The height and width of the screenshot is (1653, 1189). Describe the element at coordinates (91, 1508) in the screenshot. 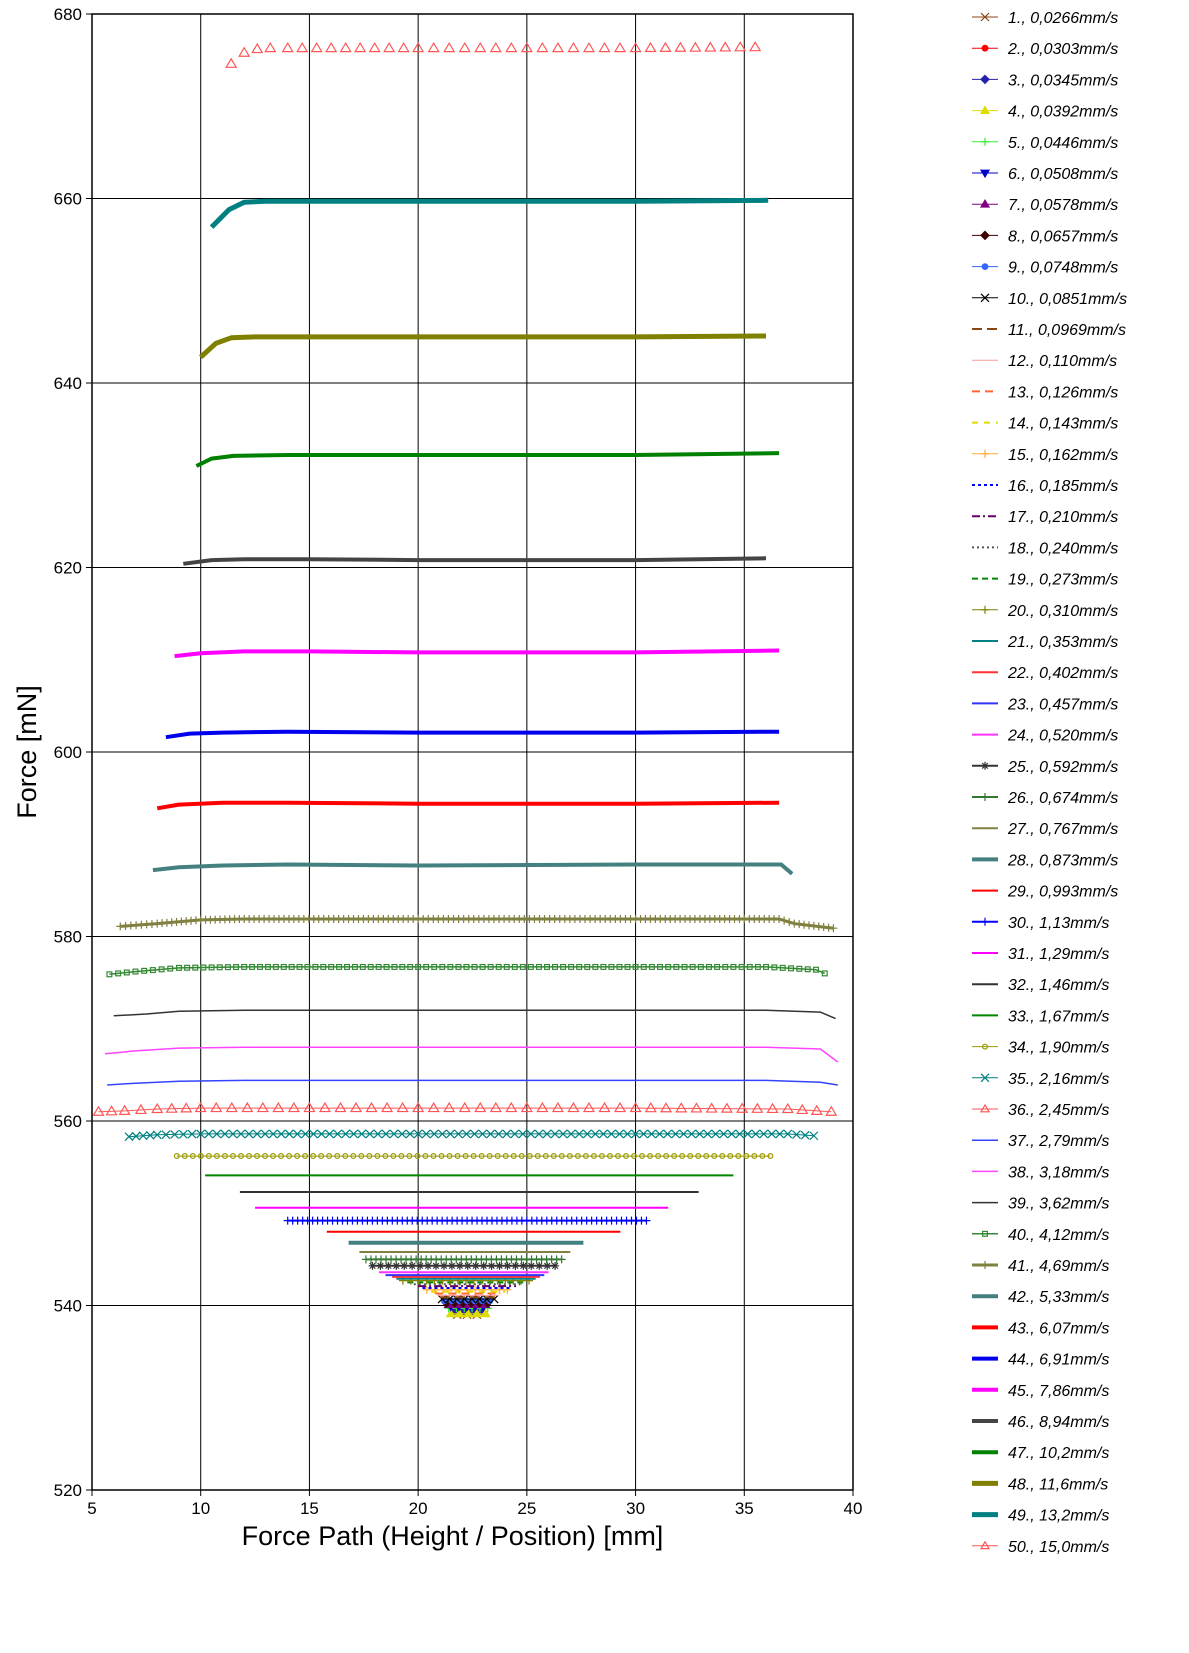

I see `x-tick-label: 5` at that location.